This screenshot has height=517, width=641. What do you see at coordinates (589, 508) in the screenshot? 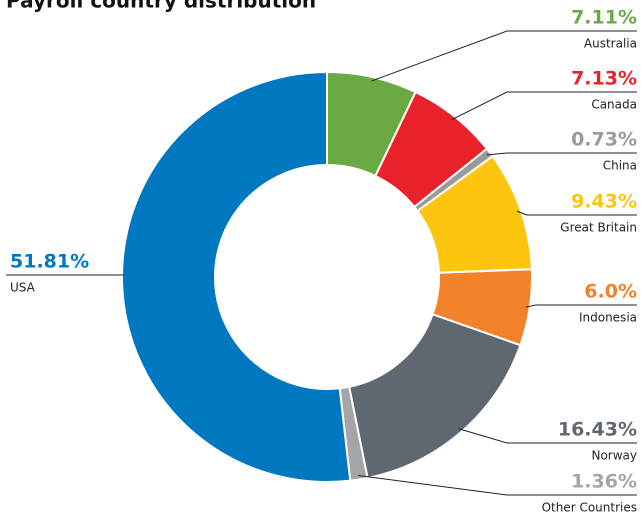
I see `category-label: Other Countries` at bounding box center [589, 508].